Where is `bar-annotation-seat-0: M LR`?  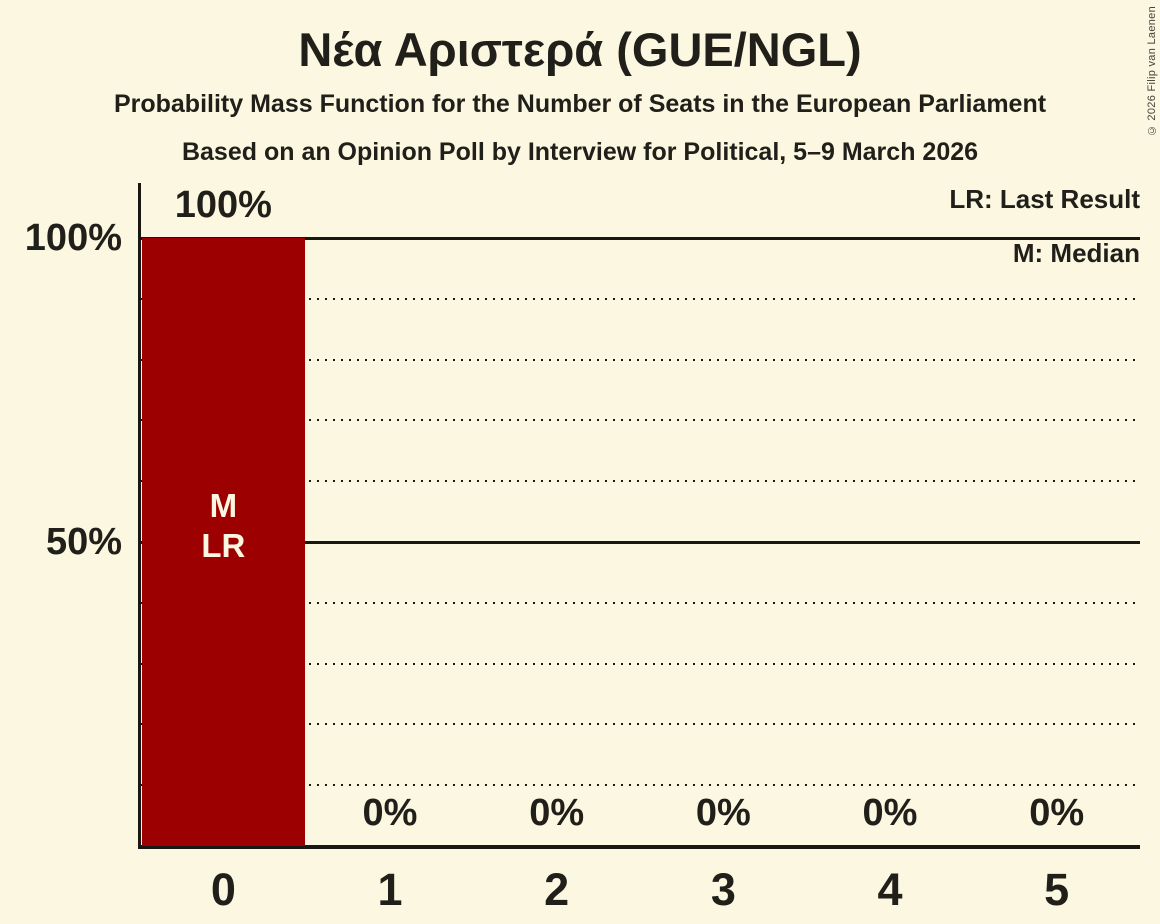
bar-annotation-seat-0: M LR is located at coordinates (223, 526).